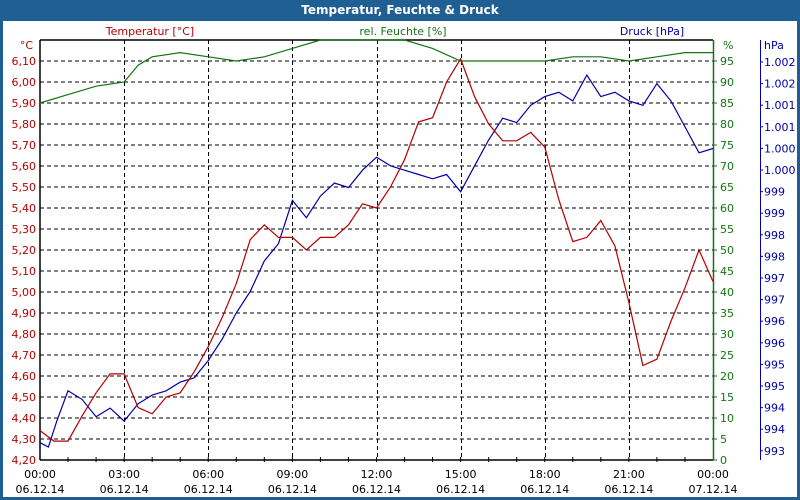  Describe the element at coordinates (24, 103) in the screenshot. I see `y-tick-temperature: 5,90` at that location.